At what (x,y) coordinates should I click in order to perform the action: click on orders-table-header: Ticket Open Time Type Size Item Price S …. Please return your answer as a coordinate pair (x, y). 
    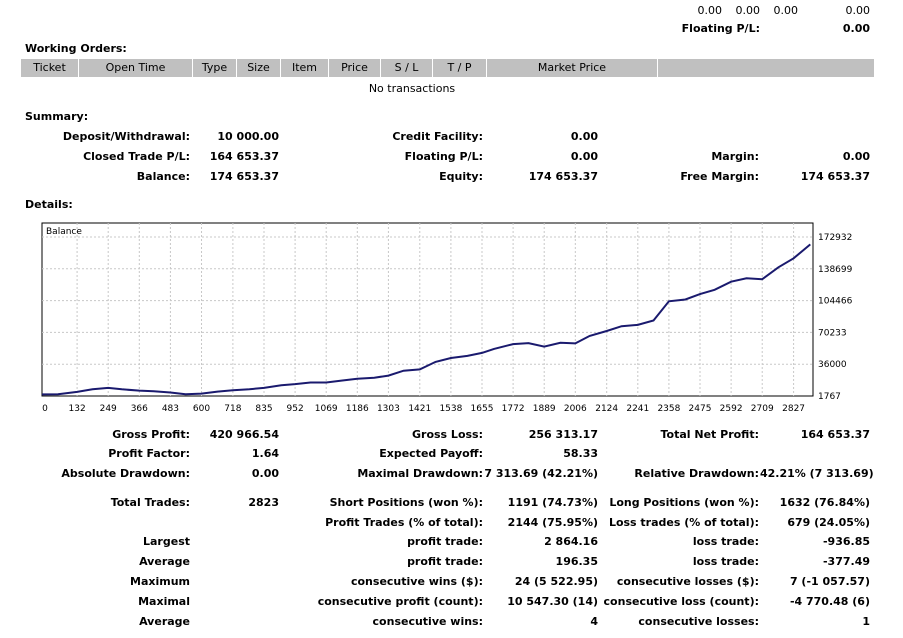
    Looking at the image, I should click on (447, 68).